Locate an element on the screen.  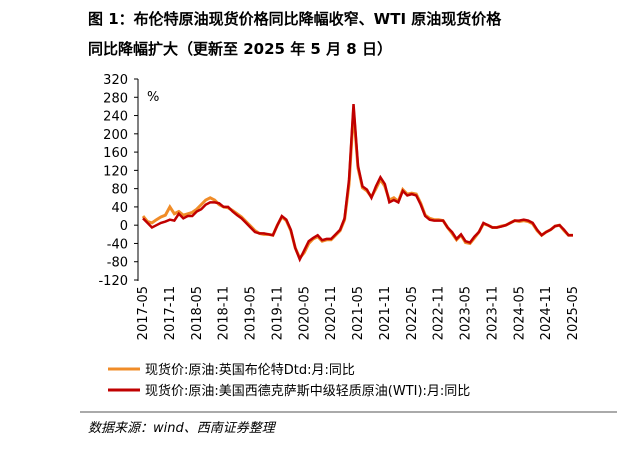
x-tick-label: 2024-11 is located at coordinates (546, 313).